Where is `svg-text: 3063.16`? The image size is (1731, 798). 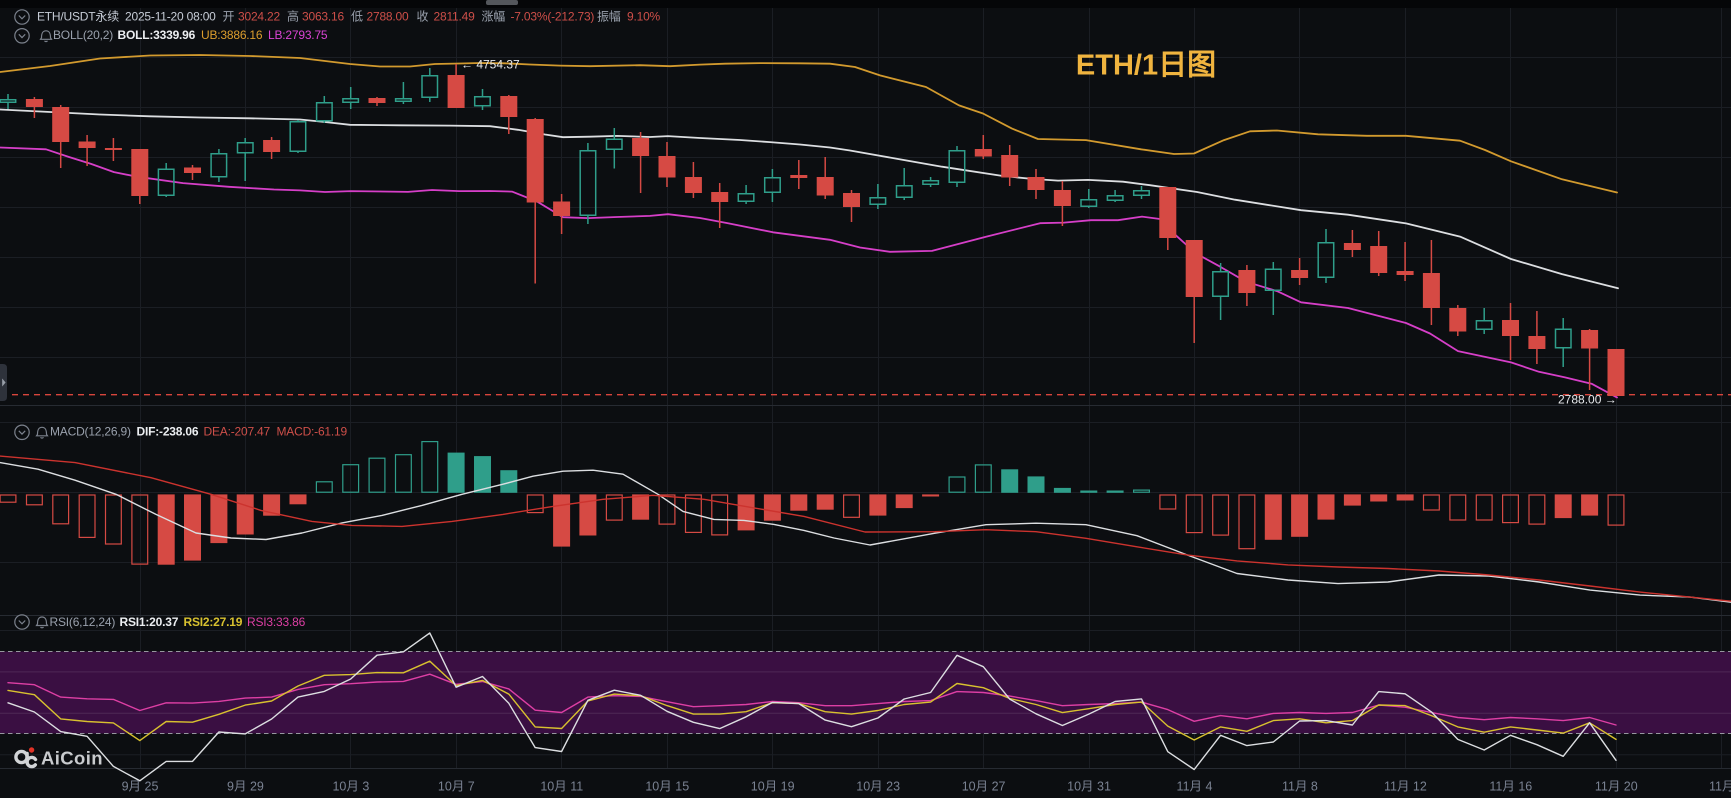
svg-text: 3063.16 is located at coordinates (323, 17).